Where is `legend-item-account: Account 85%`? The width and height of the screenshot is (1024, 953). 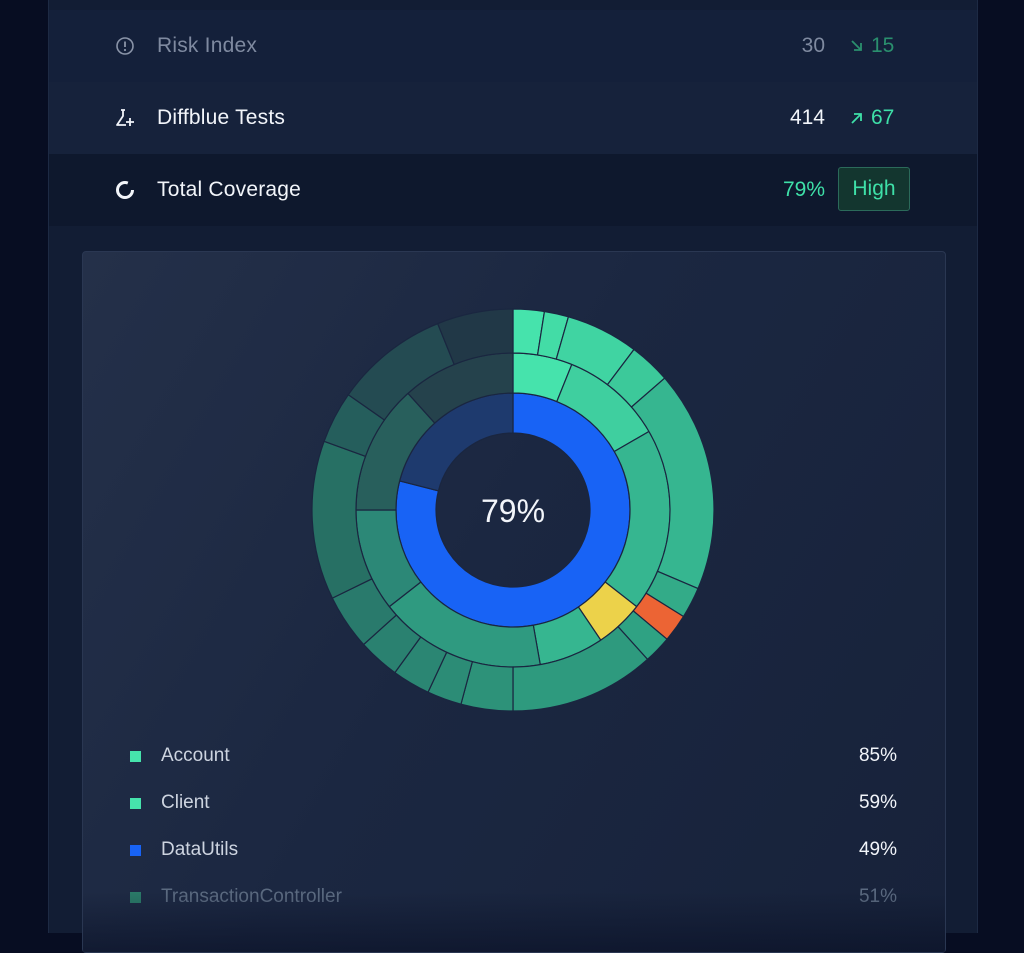 legend-item-account: Account 85% is located at coordinates (514, 756).